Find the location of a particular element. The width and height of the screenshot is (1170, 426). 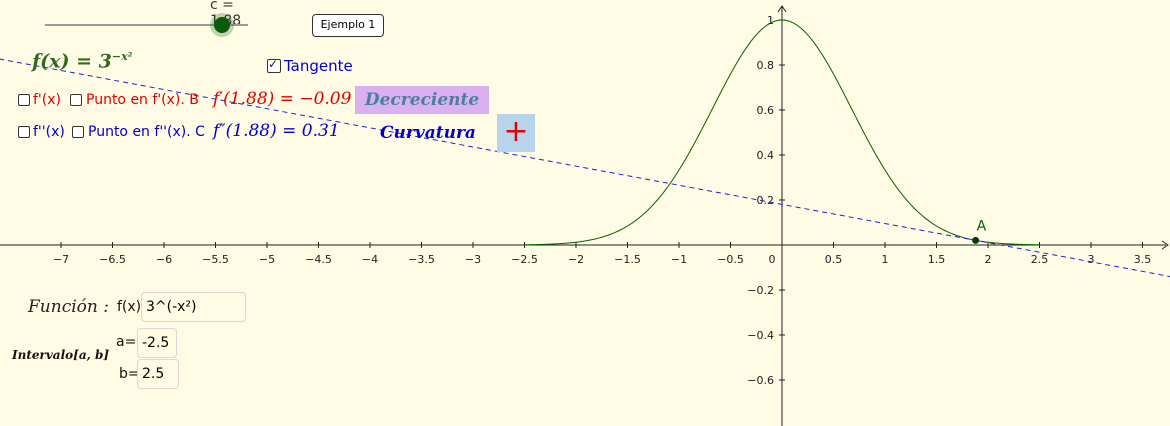

point-a is located at coordinates (976, 240).